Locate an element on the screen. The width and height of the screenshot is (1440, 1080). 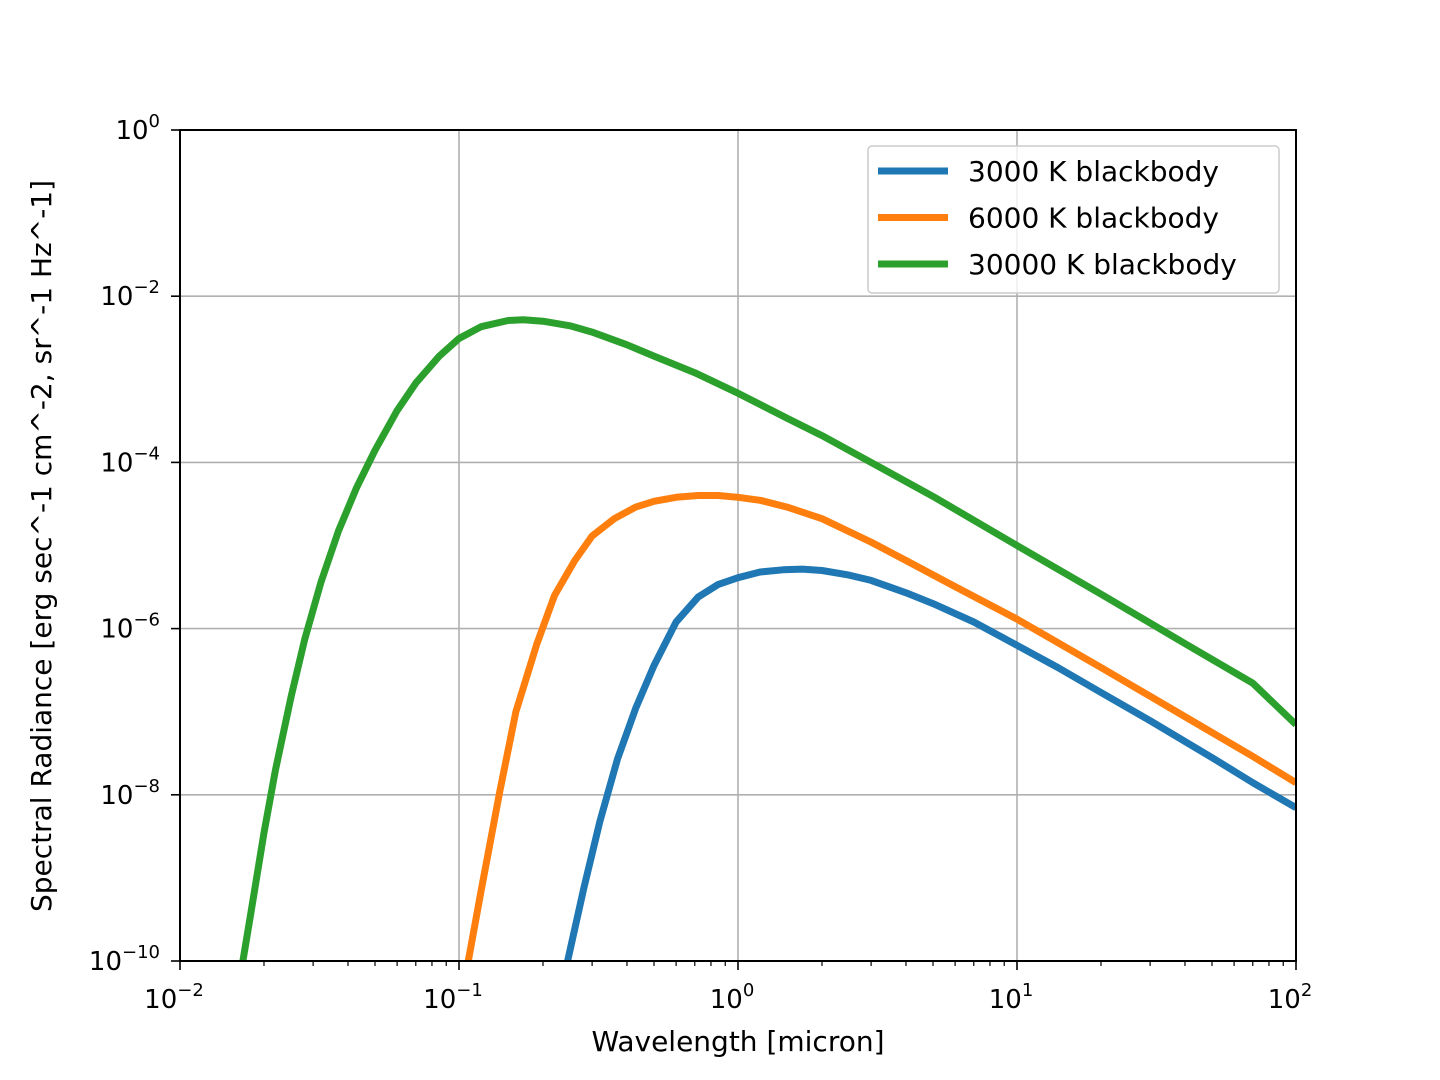
y-tick-label: 10⁻¹⁰ is located at coordinates (124, 959).